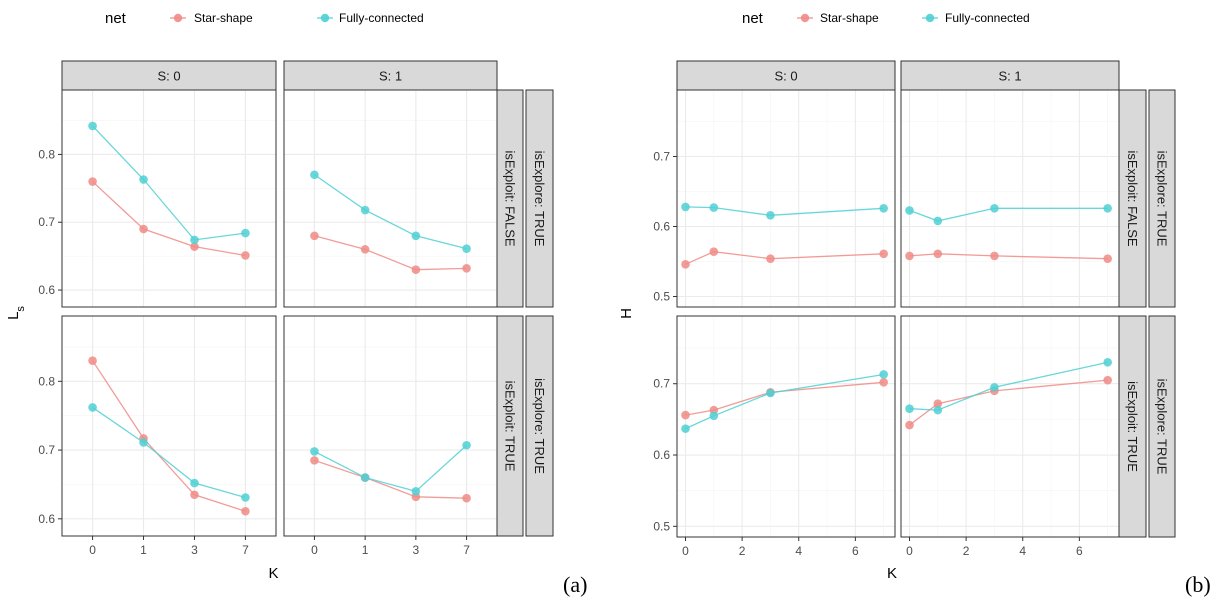 The image size is (1228, 599). I want to click on y-tick-label: 0.5, so click(661, 297).